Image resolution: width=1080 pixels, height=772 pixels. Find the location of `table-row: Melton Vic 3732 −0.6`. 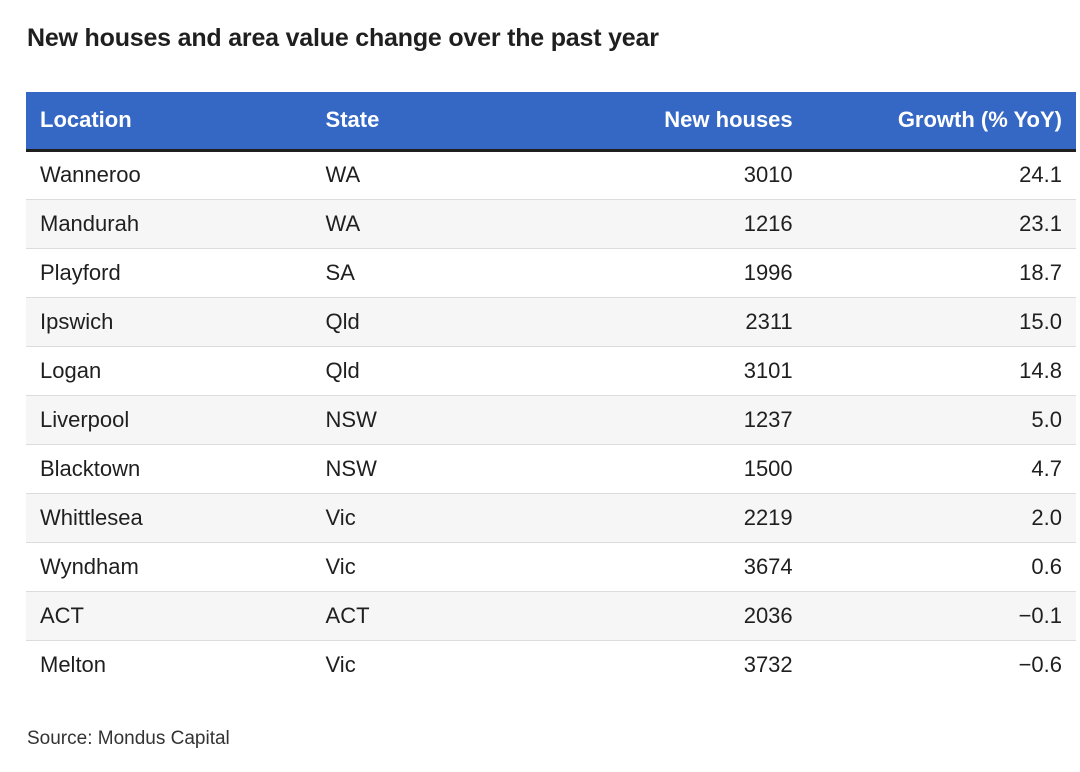

table-row: Melton Vic 3732 −0.6 is located at coordinates (551, 664).